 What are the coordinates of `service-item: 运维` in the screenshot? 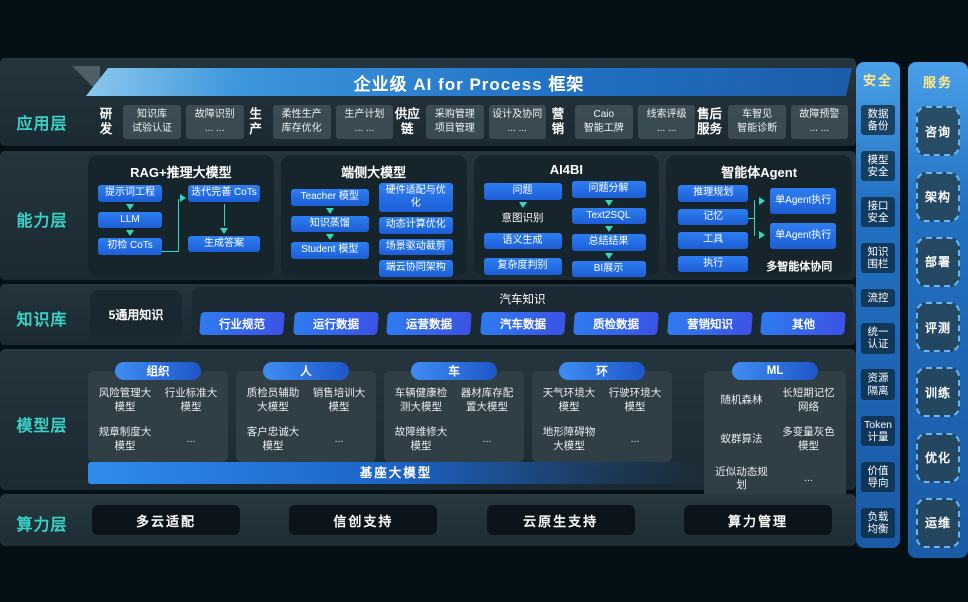 It's located at (938, 522).